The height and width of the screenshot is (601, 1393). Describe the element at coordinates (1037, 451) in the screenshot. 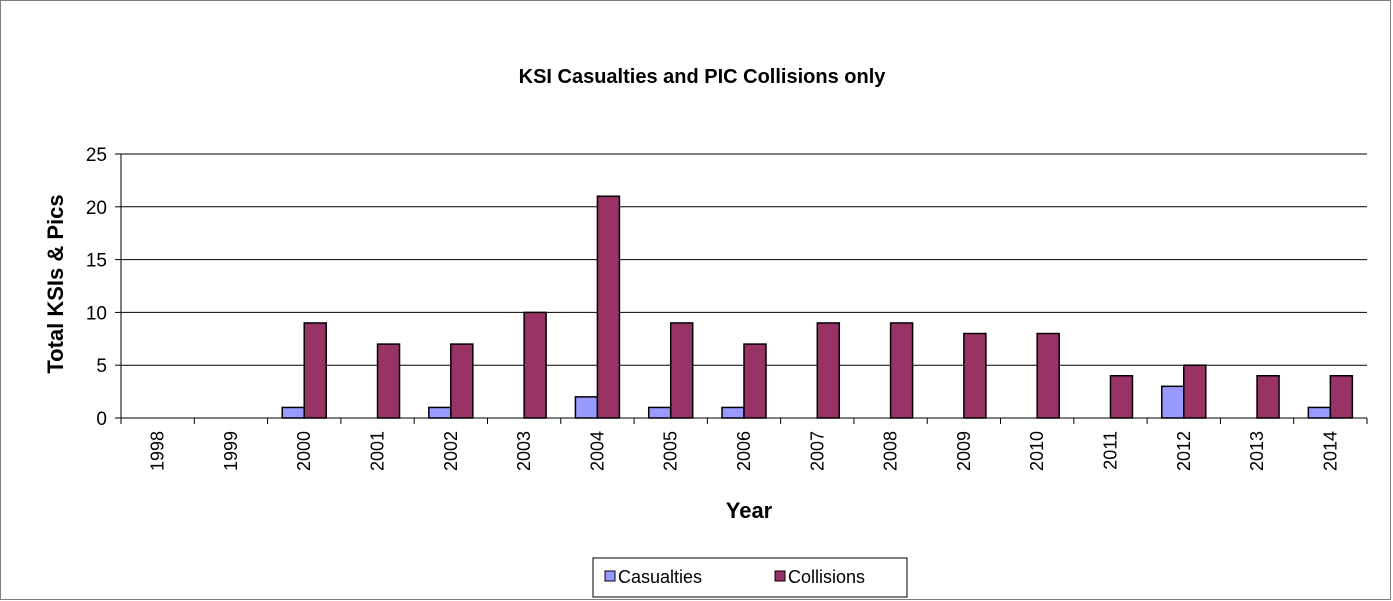

I see `x-tick-label-2010: 2010` at that location.